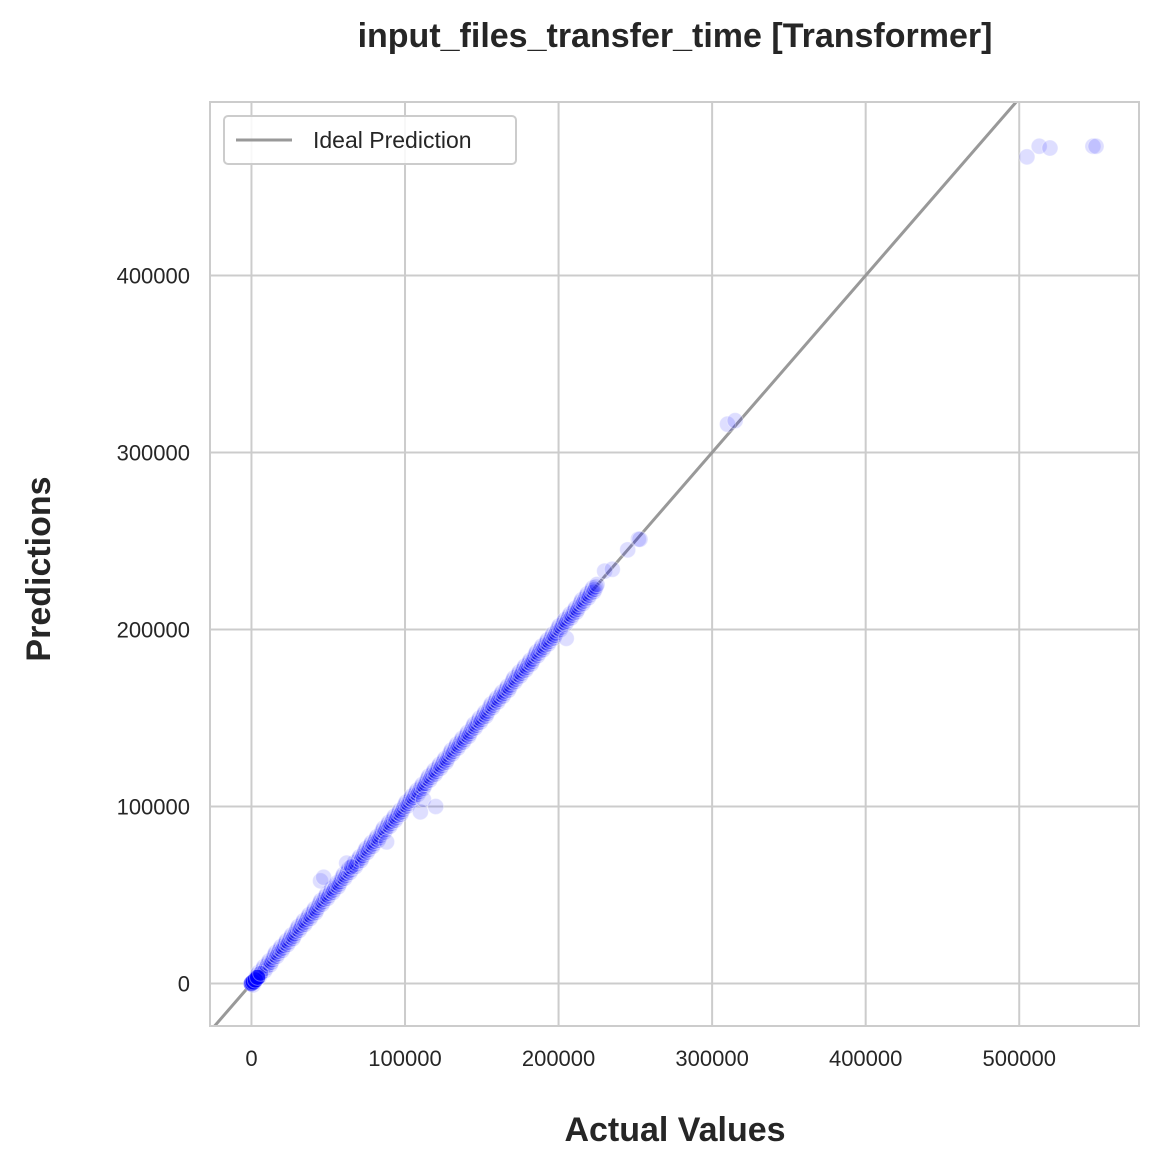  I want to click on legend: Ideal Prediction, so click(370, 140).